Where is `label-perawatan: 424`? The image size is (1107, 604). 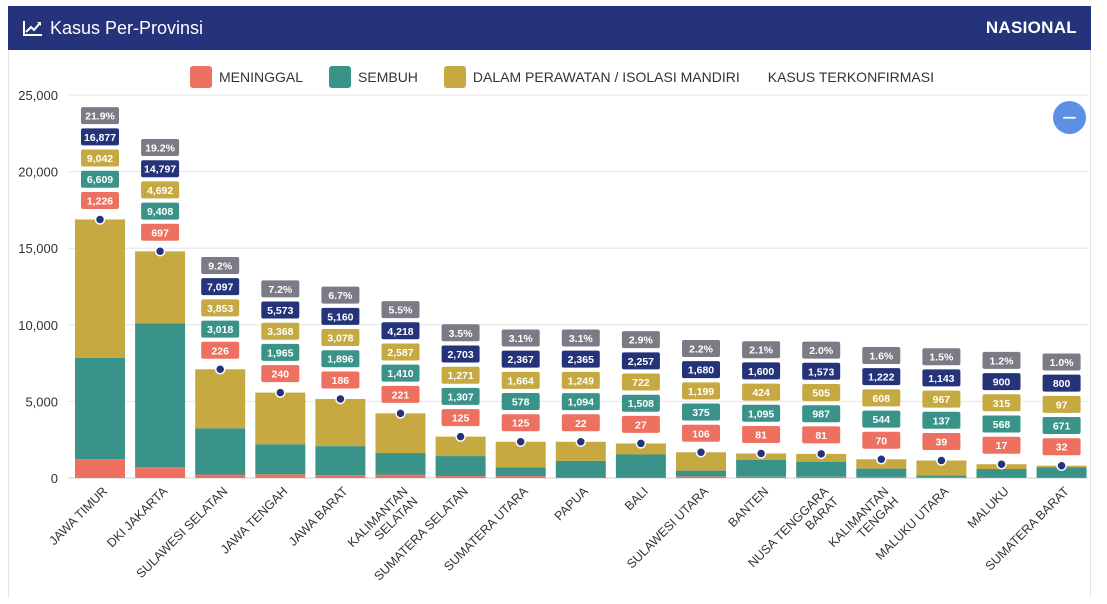
label-perawatan: 424 is located at coordinates (761, 393).